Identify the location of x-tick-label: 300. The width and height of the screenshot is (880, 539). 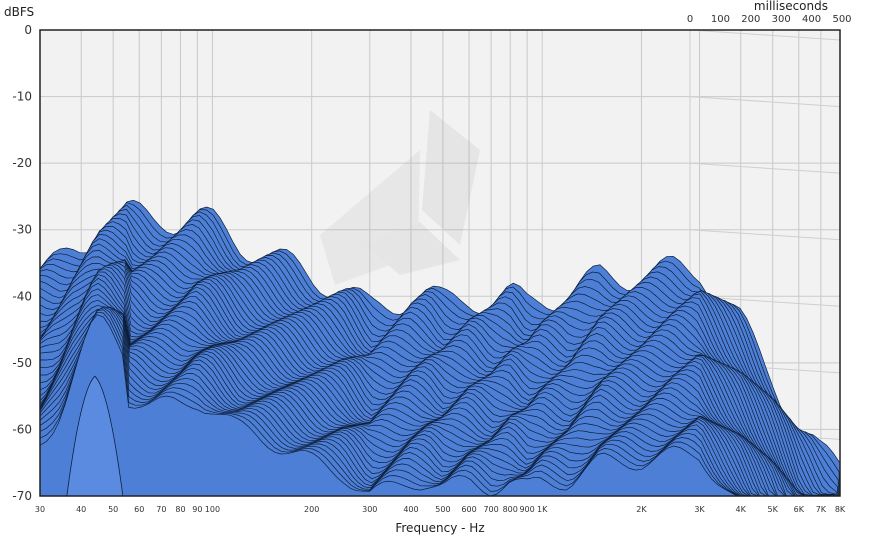
(369, 509).